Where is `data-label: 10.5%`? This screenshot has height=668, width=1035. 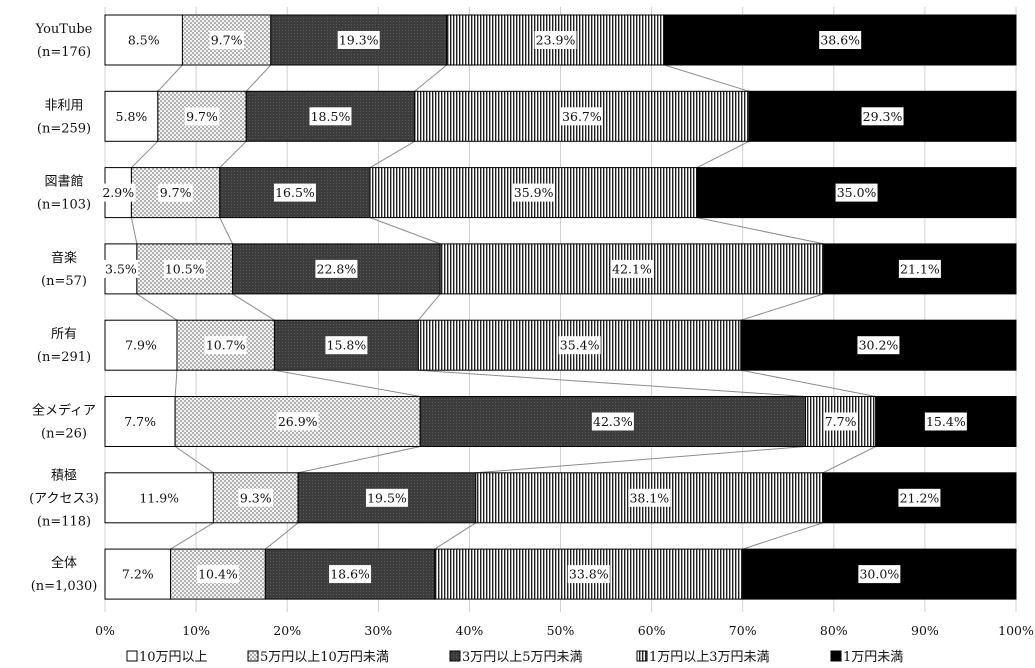
data-label: 10.5% is located at coordinates (185, 268).